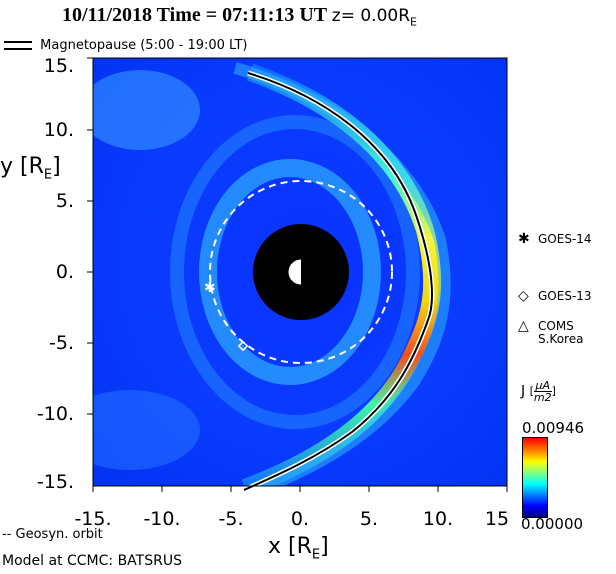 This screenshot has width=616, height=574. Describe the element at coordinates (64, 201) in the screenshot. I see `y-tick-label: 5.` at that location.